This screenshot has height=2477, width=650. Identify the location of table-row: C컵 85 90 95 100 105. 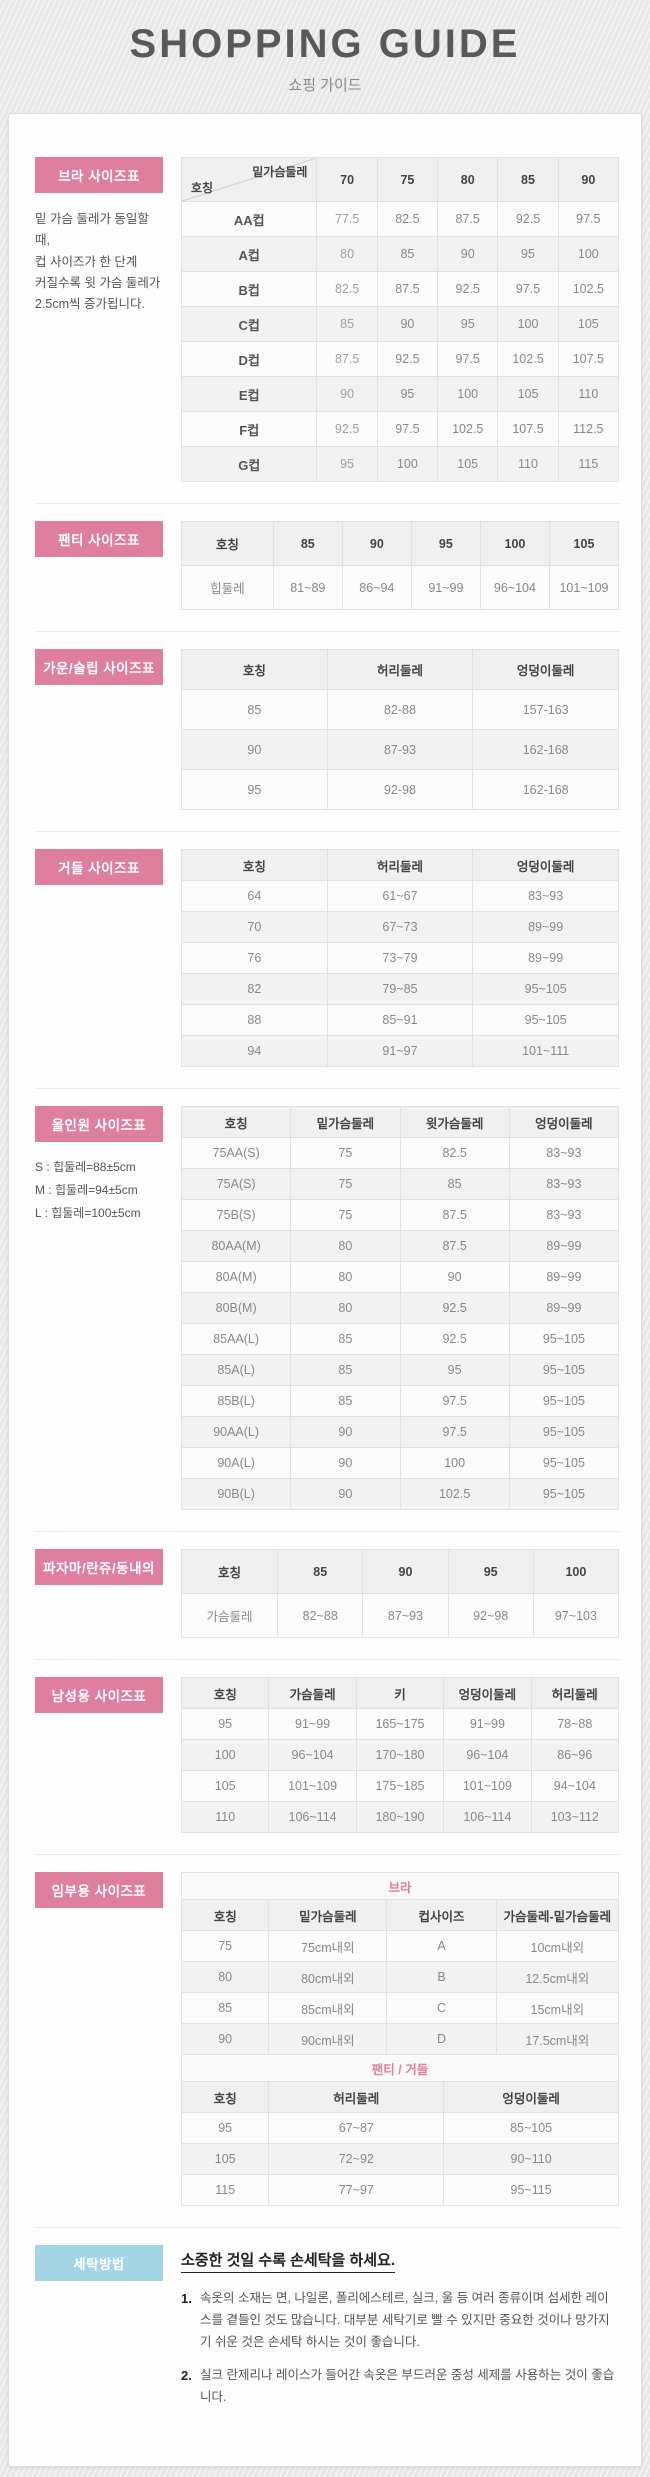
(400, 324).